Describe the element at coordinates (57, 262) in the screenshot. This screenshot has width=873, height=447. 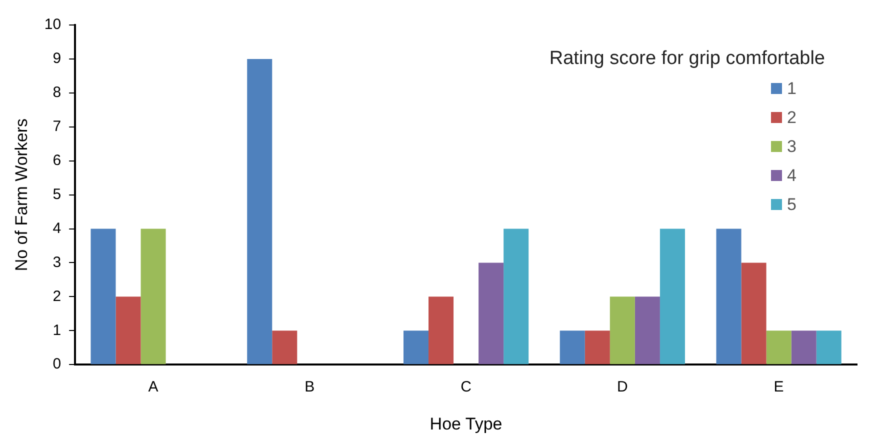
I see `y-tick-label: 3` at that location.